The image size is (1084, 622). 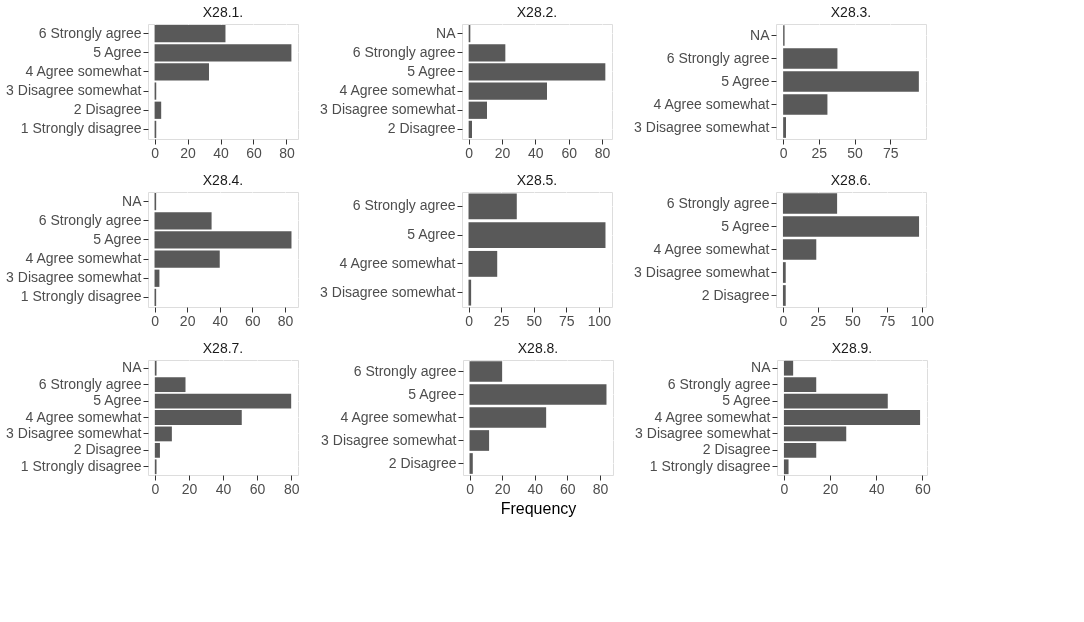 I want to click on x-axis-title: Frequency, so click(x=538, y=508).